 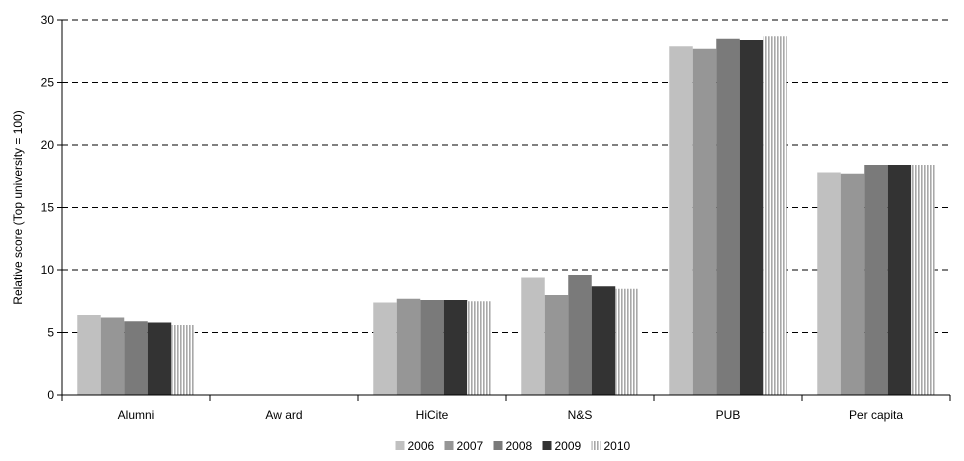 I want to click on y-tick-label: 25, so click(x=48, y=83).